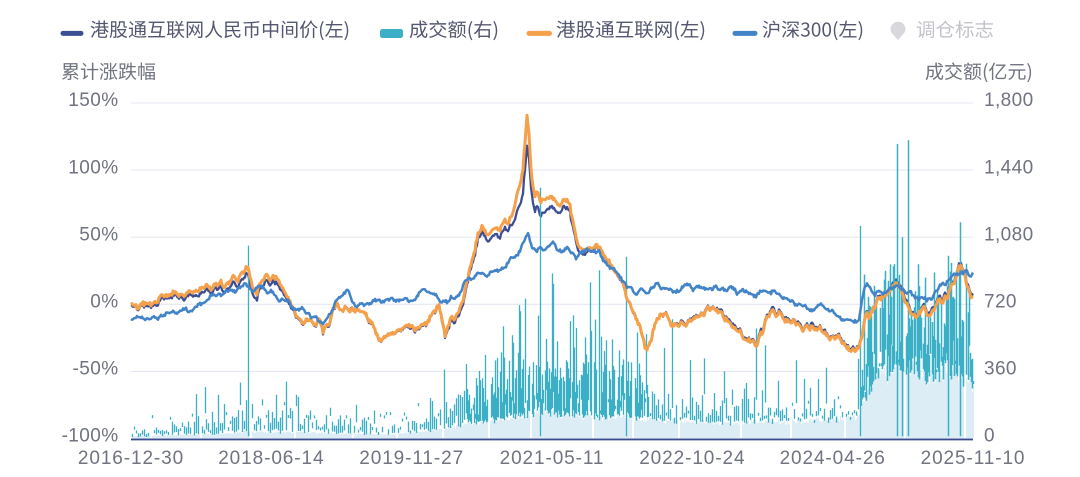 The height and width of the screenshot is (477, 1080). I want to click on svg-text: 0, so click(989, 436).